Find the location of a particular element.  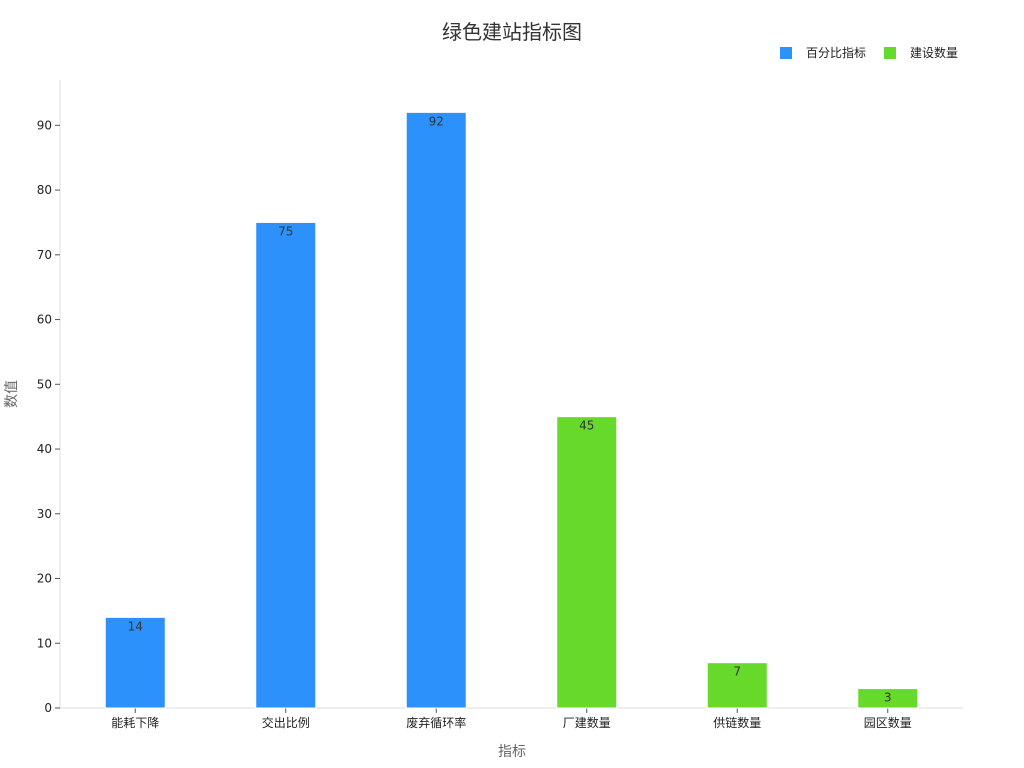

y-tick-label: 30 is located at coordinates (44, 514).